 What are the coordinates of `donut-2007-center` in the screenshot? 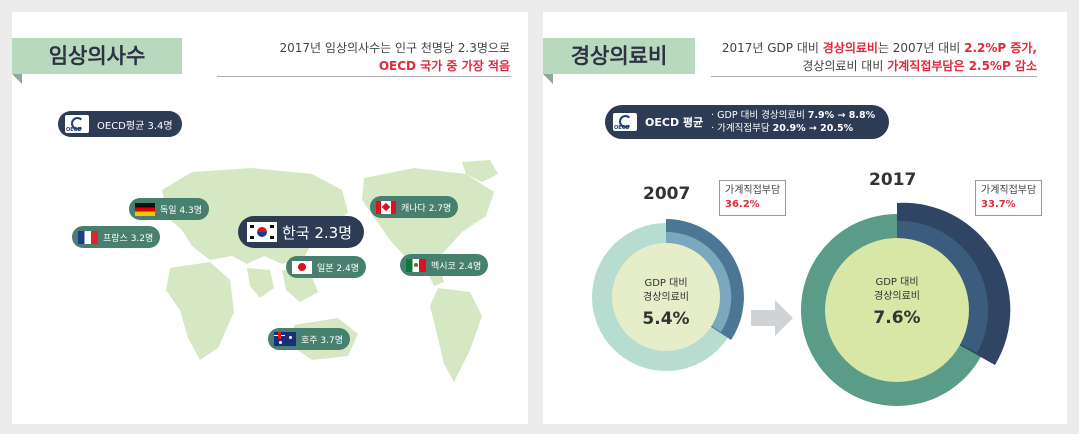 It's located at (666, 297).